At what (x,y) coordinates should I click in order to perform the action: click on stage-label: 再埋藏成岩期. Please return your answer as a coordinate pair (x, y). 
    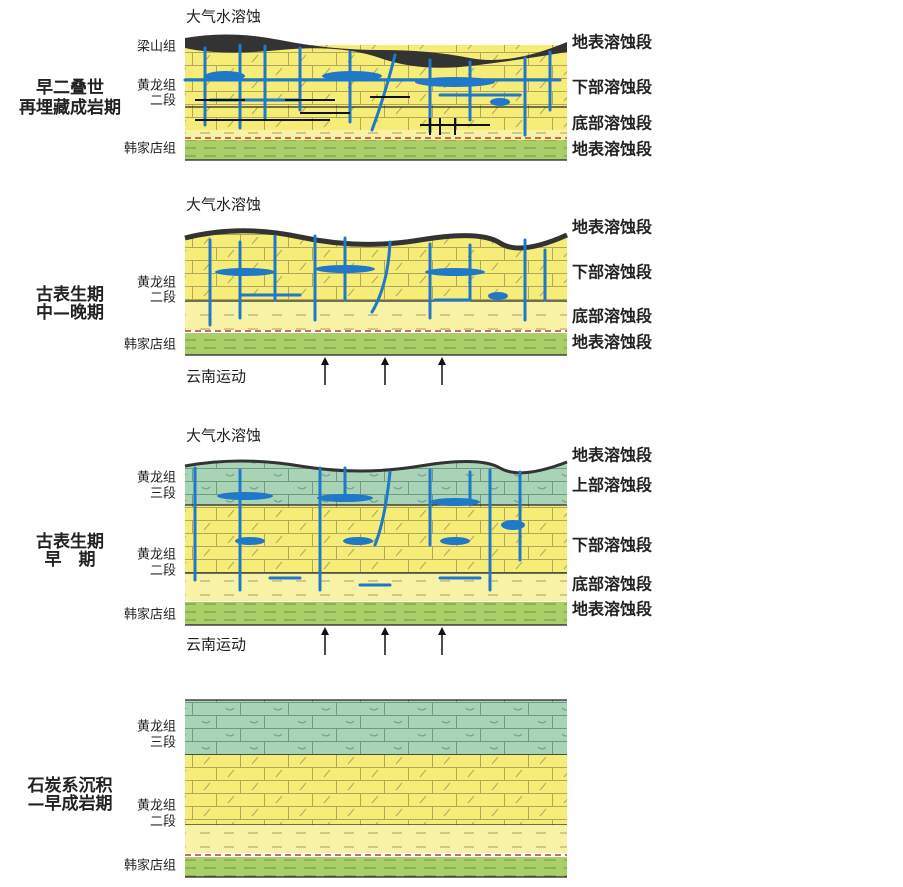
    Looking at the image, I should click on (70, 107).